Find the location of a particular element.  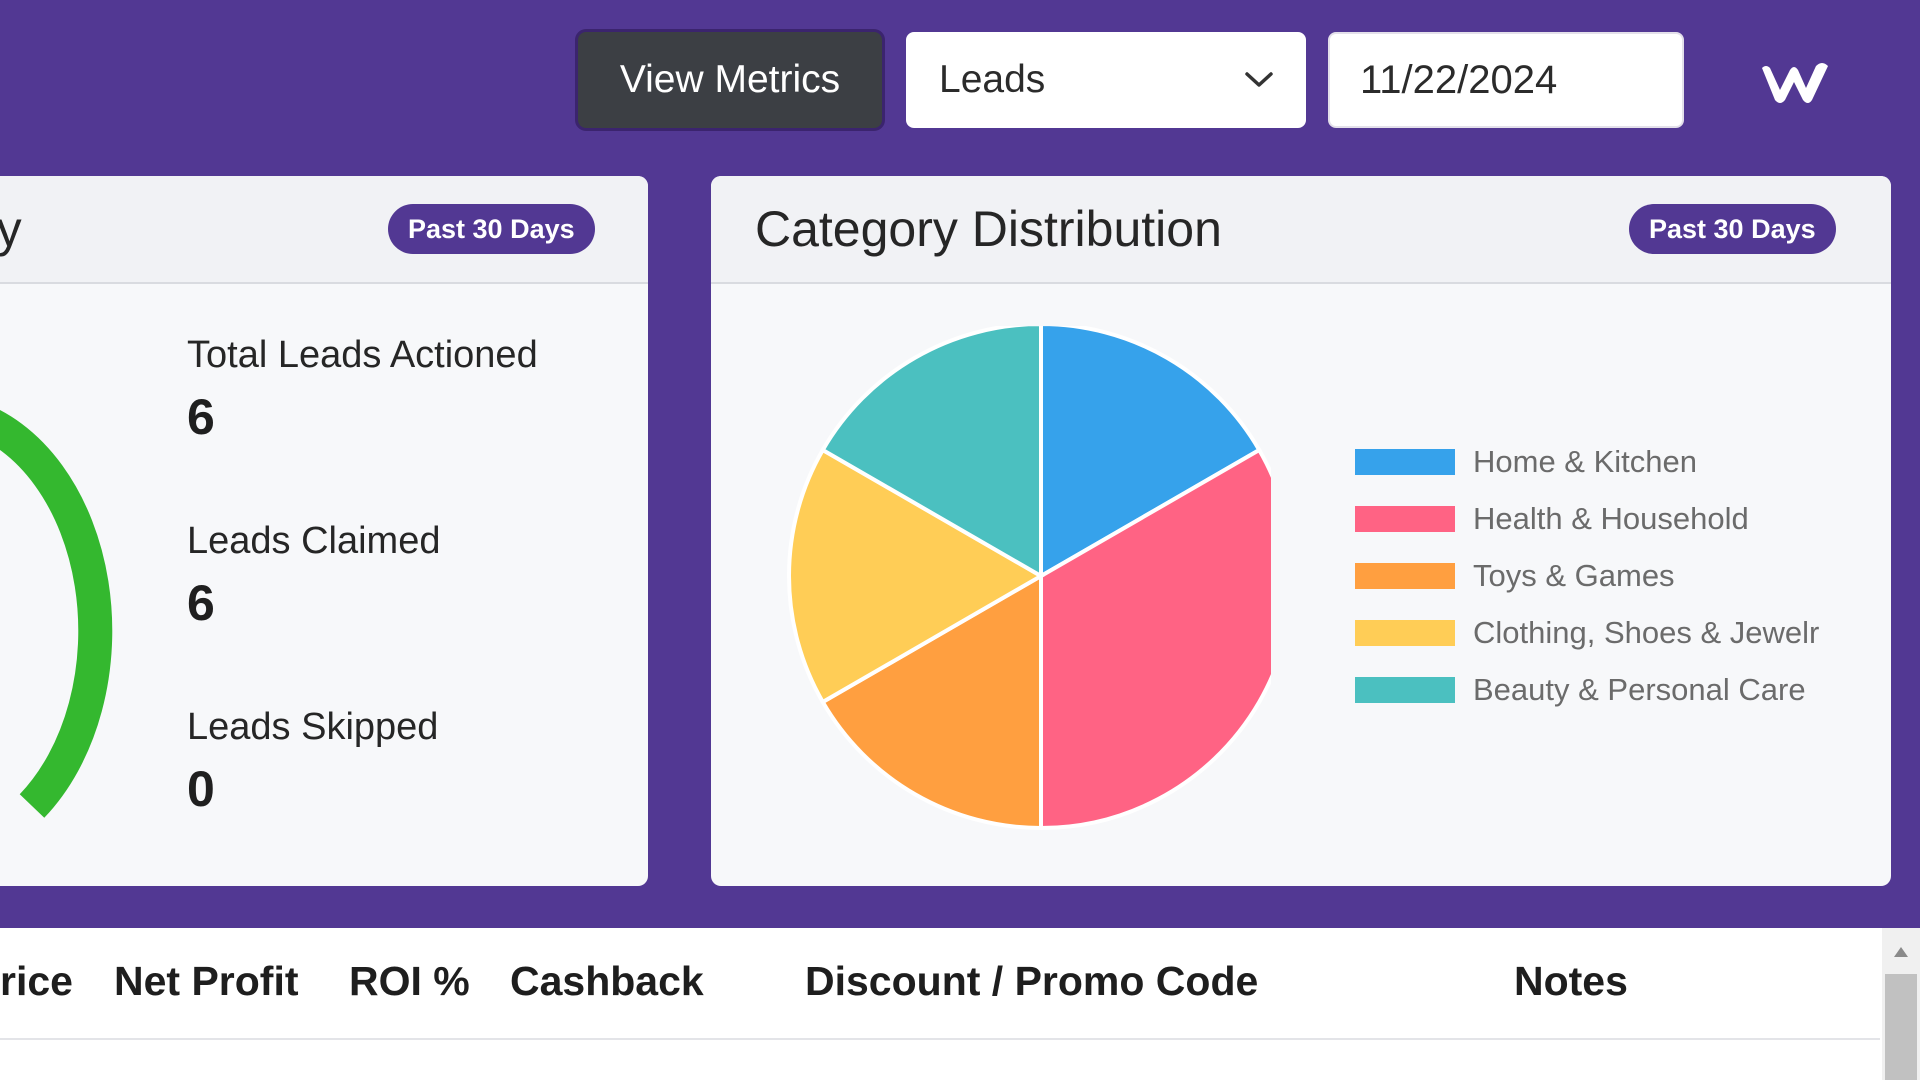

total-leads-actioned-label: Total Leads Actioned is located at coordinates (362, 355).